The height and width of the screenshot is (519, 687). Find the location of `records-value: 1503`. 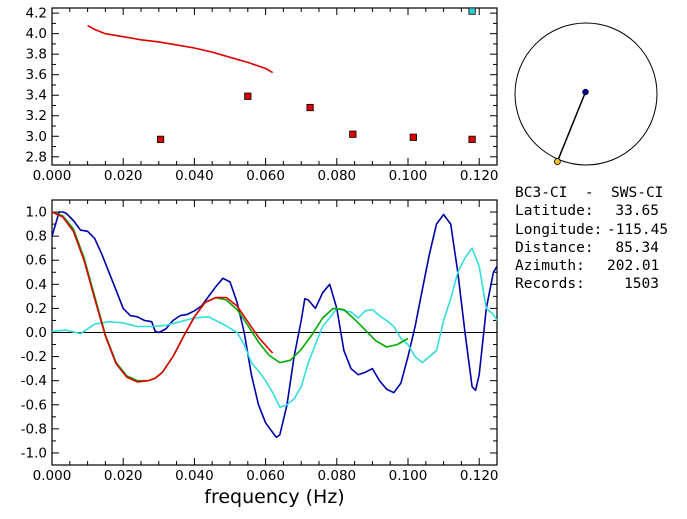

records-value: 1503 is located at coordinates (641, 284).